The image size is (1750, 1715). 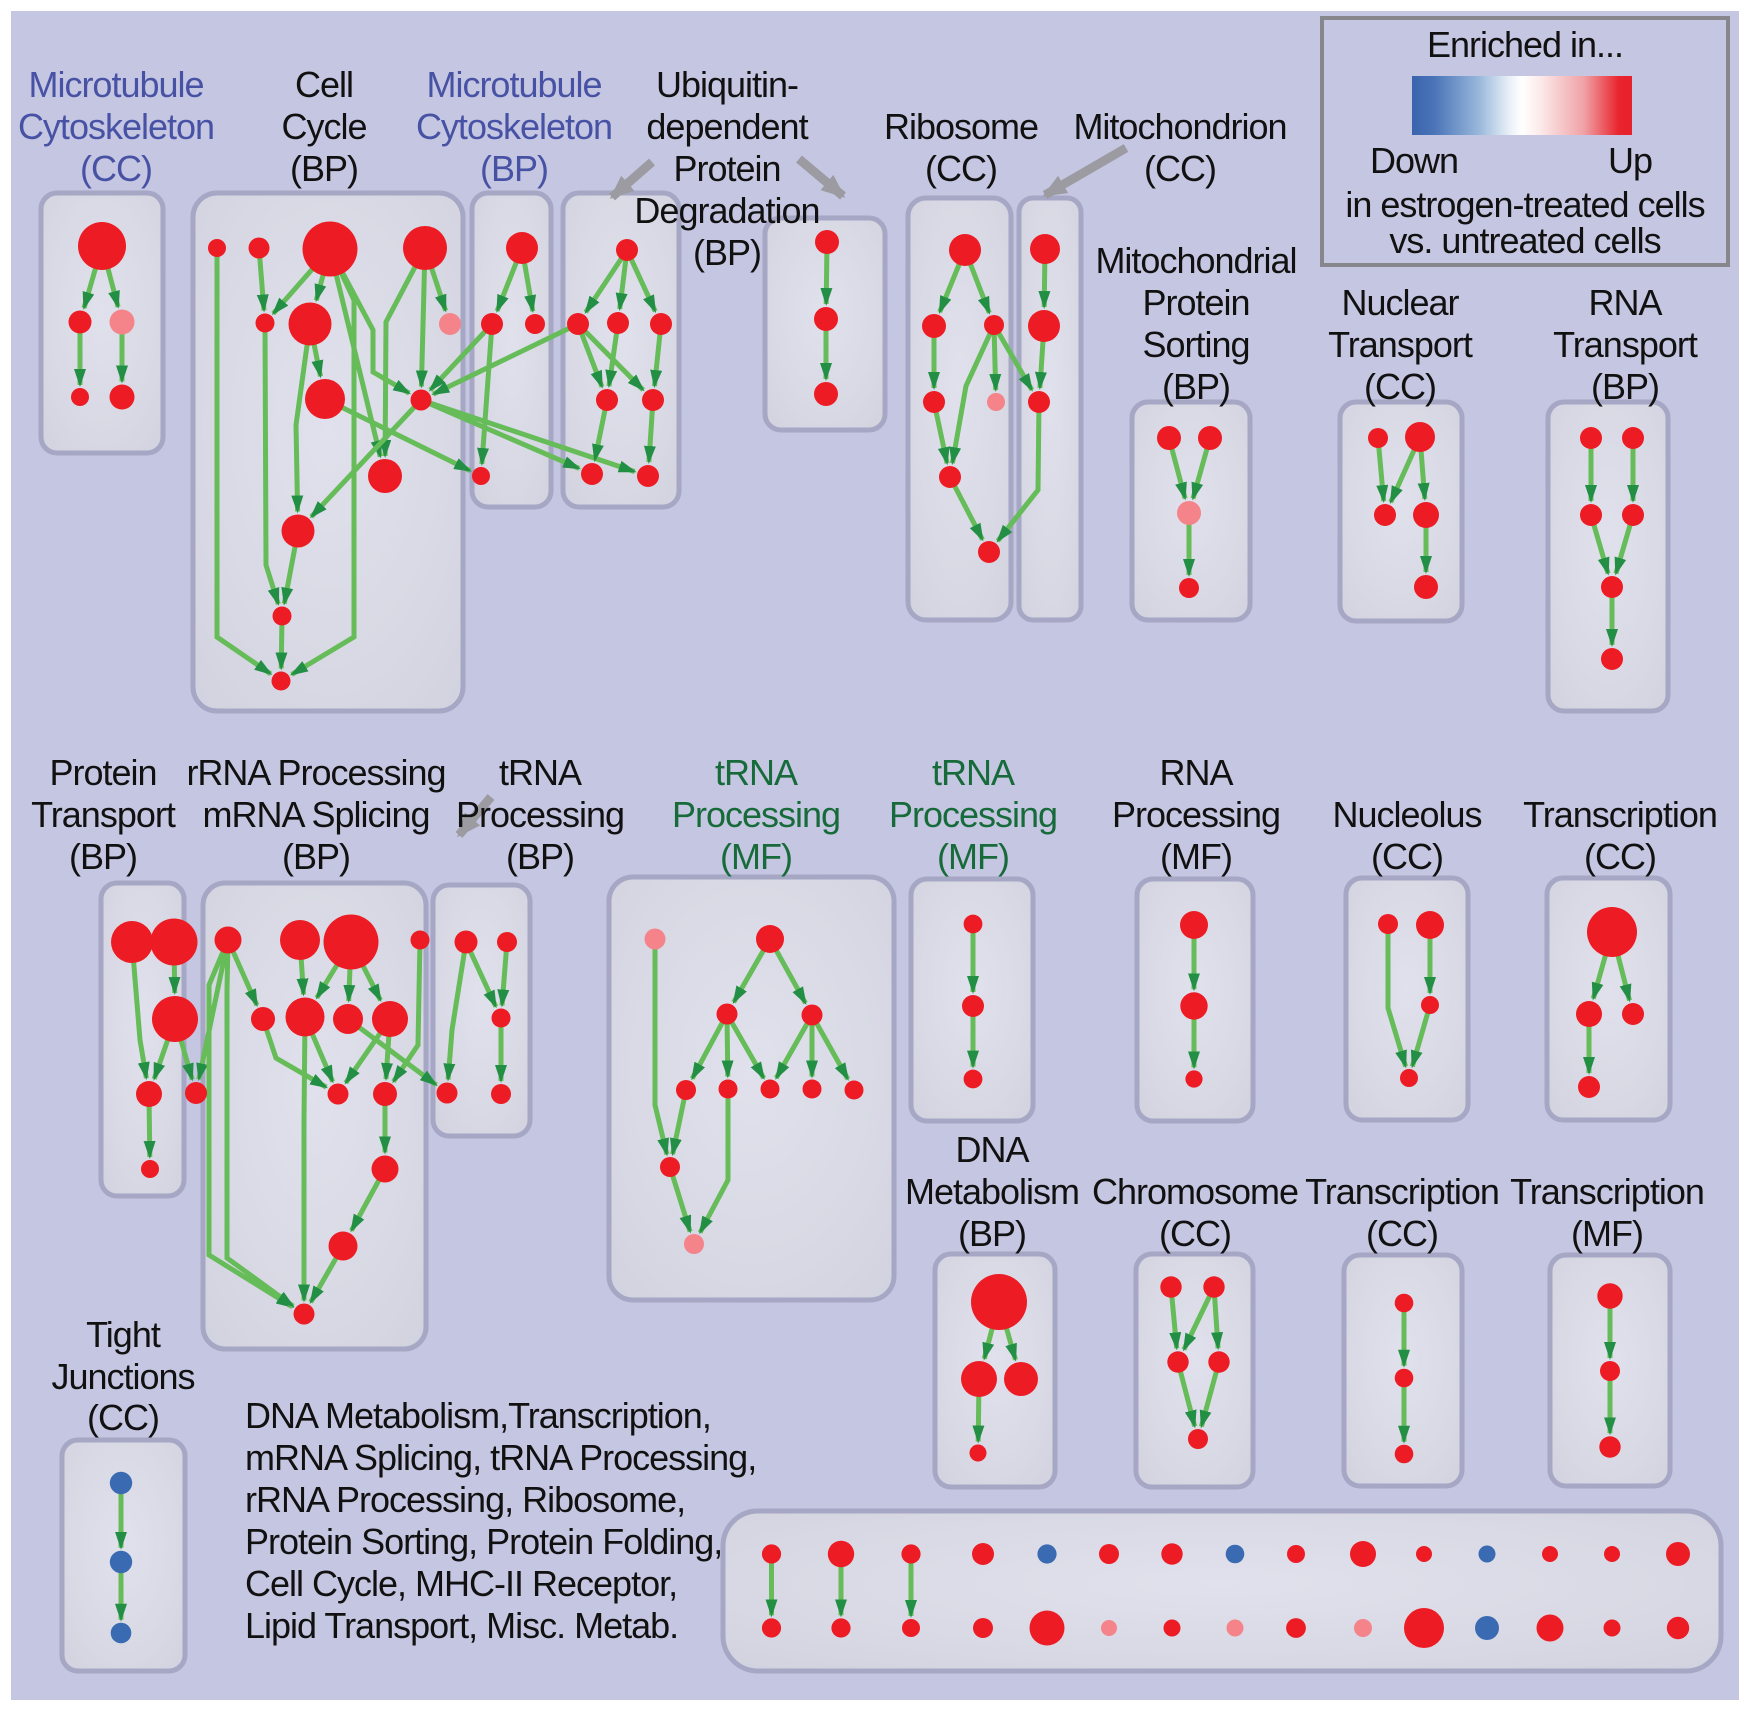 What do you see at coordinates (324, 84) in the screenshot?
I see `svg-text: Cell` at bounding box center [324, 84].